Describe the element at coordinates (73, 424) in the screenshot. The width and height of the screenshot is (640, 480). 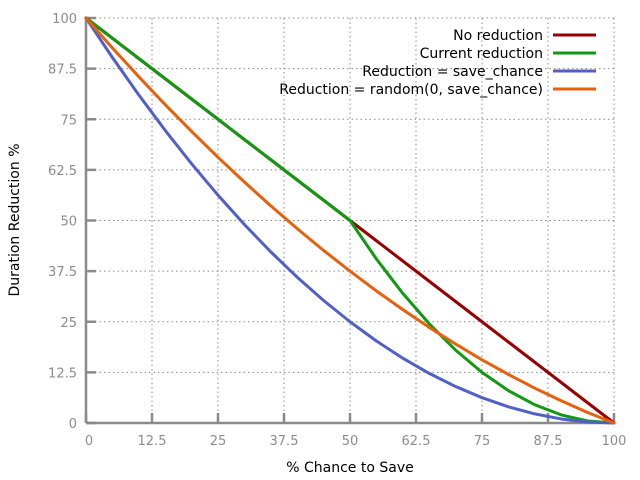
I see `y-tick-label: 0` at that location.